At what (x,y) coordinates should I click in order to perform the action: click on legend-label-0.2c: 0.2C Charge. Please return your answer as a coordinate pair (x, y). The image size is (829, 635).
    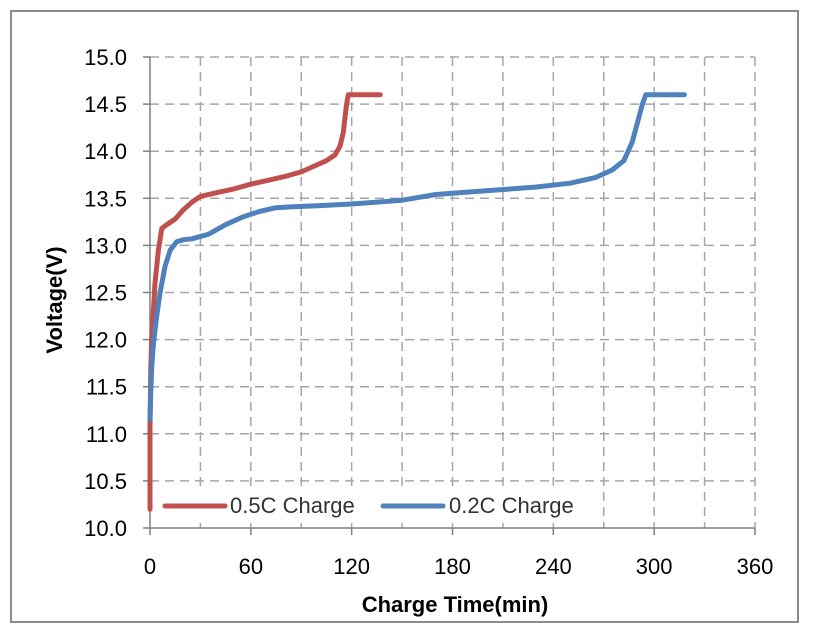
    Looking at the image, I should click on (511, 505).